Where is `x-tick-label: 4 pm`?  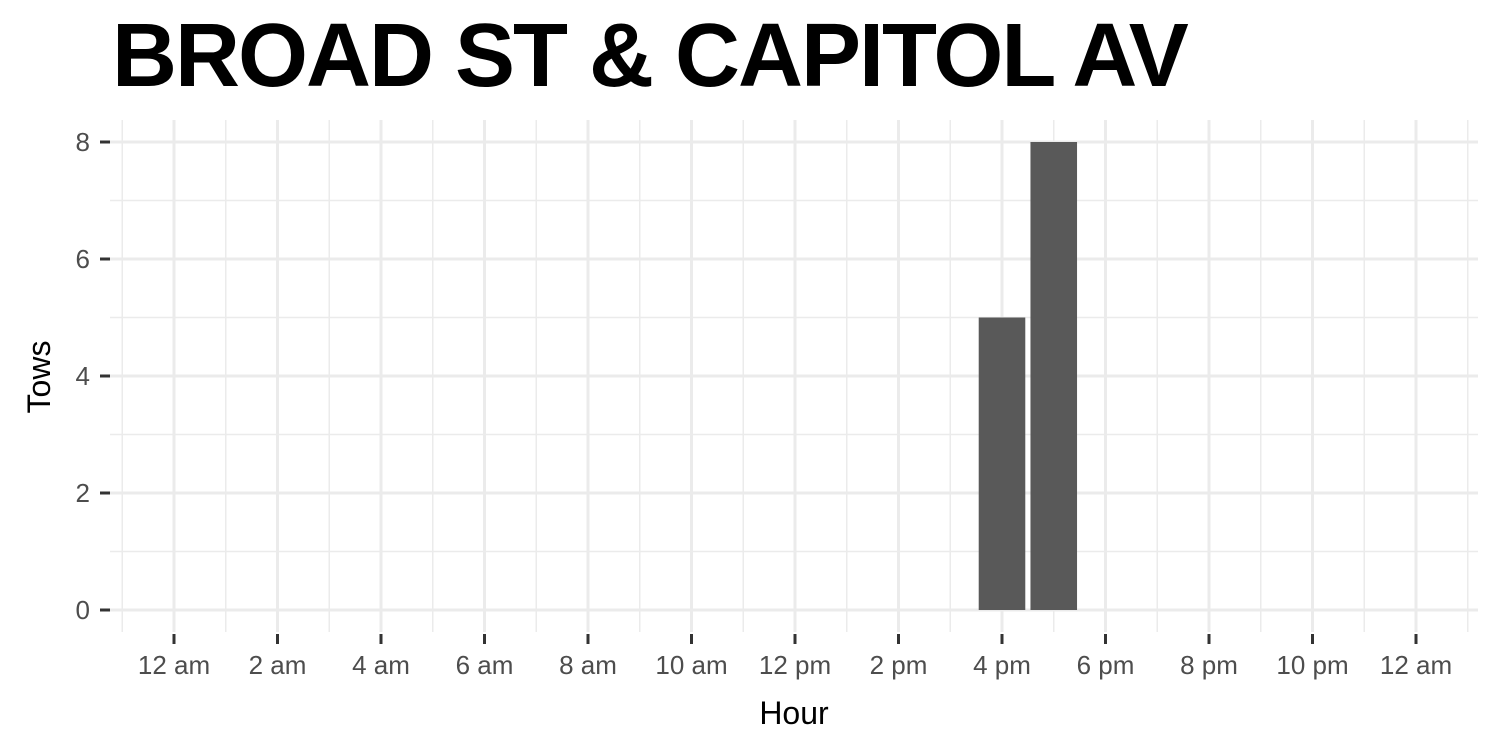 x-tick-label: 4 pm is located at coordinates (1002, 665).